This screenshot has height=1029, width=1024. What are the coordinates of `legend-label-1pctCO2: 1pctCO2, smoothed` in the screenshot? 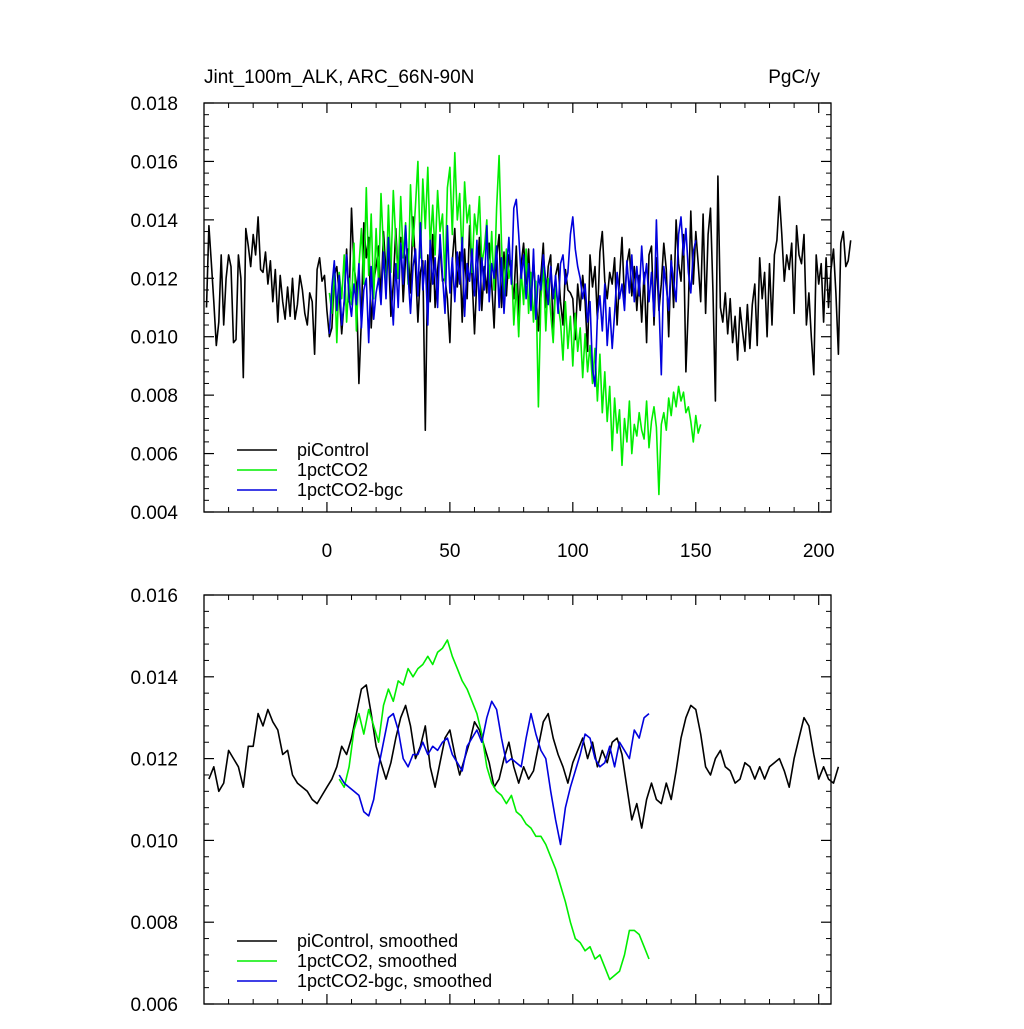 It's located at (377, 961).